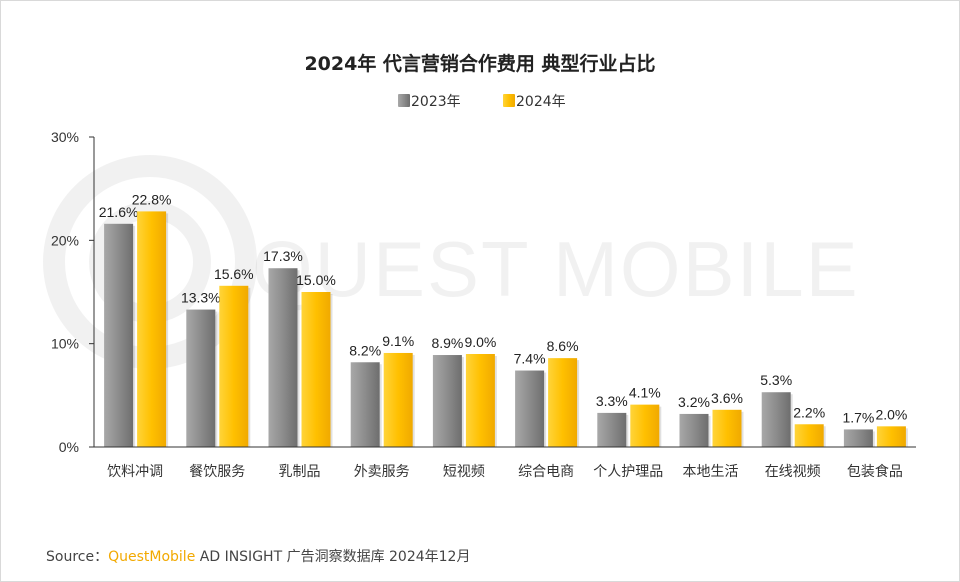  Describe the element at coordinates (77, 557) in the screenshot. I see `source-label: Source：` at that location.